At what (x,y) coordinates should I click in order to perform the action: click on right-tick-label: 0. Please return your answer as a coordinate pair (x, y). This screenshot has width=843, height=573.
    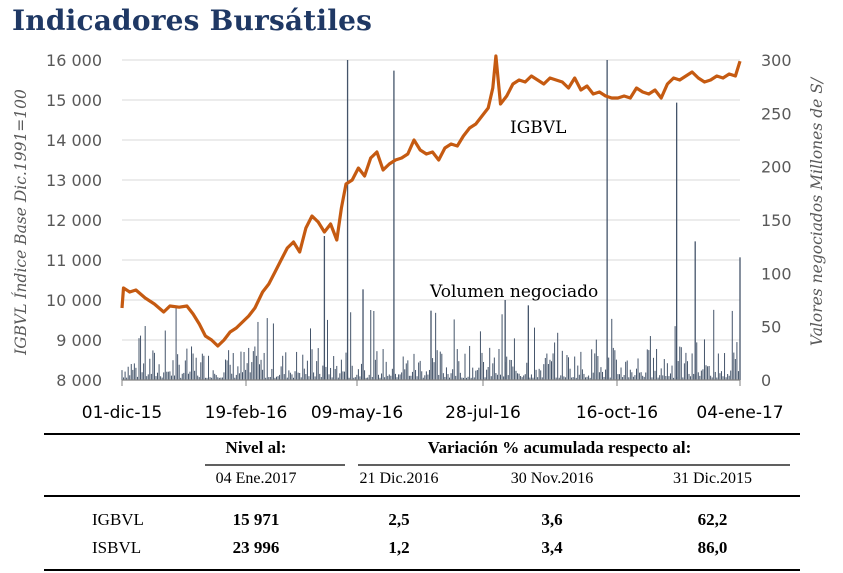
    Looking at the image, I should click on (766, 380).